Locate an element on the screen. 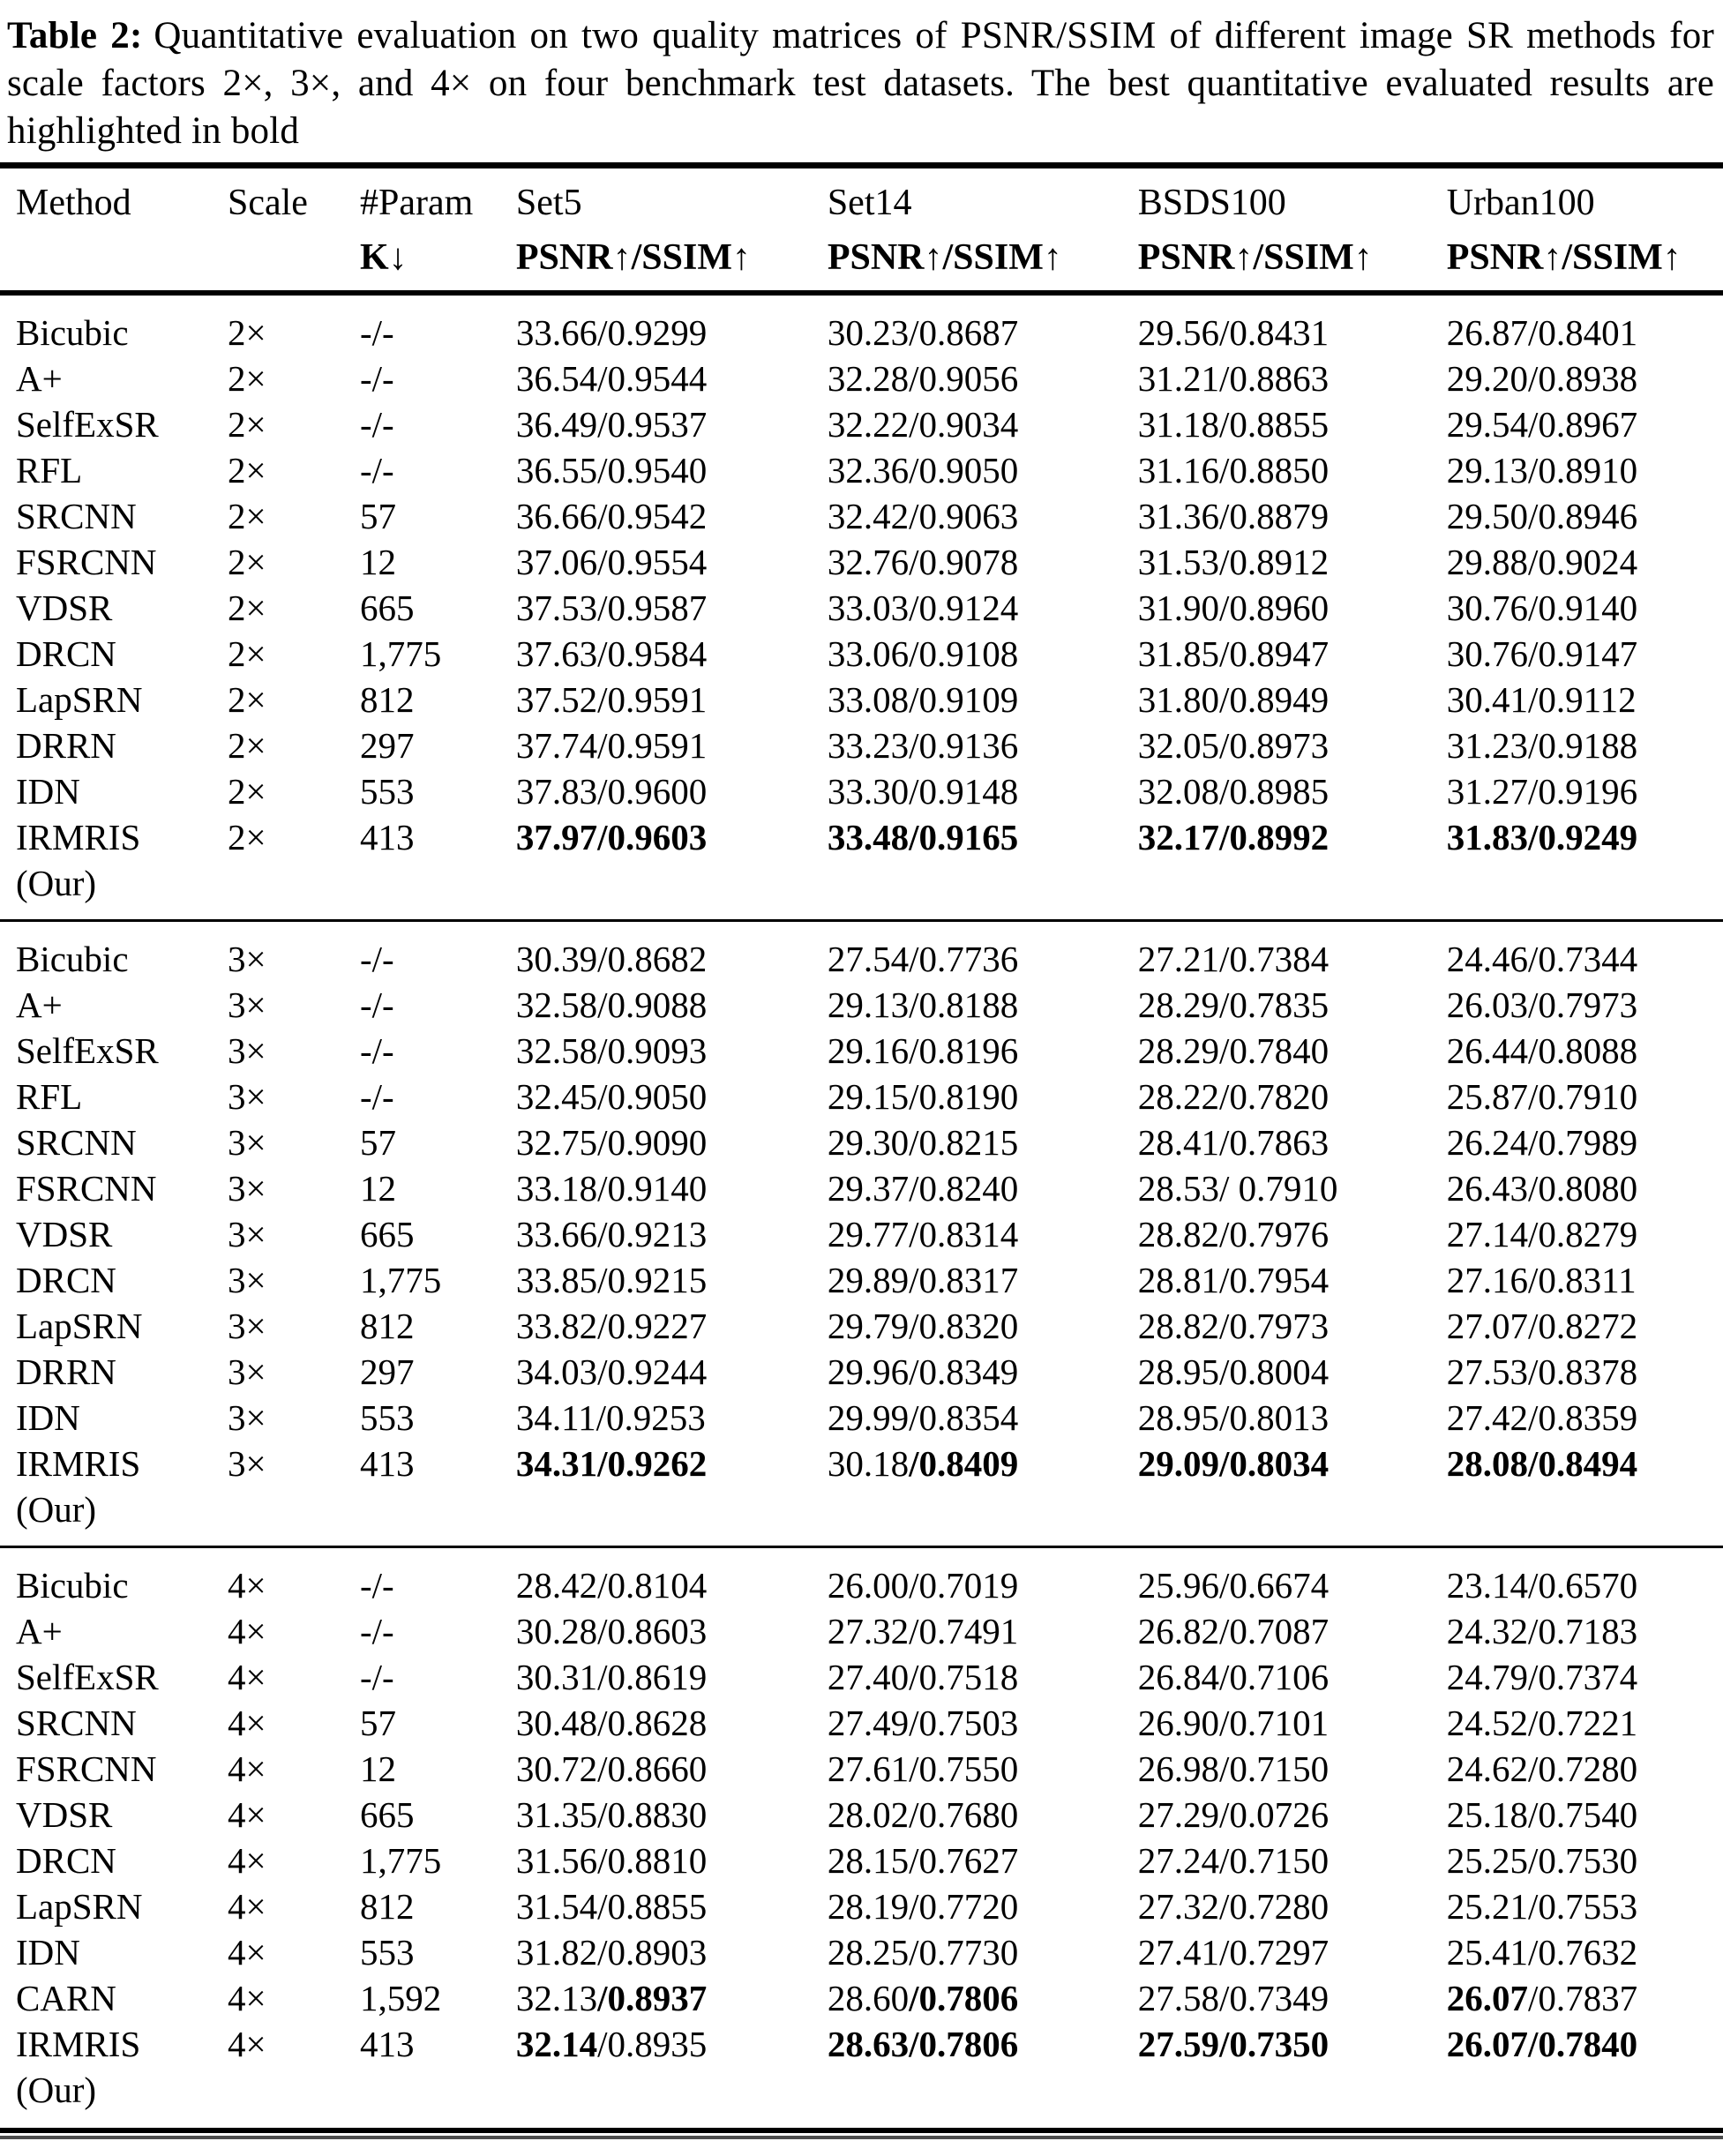 The image size is (1723, 2156). metric-value-segment: 29.96/0.8349 is located at coordinates (923, 1371).